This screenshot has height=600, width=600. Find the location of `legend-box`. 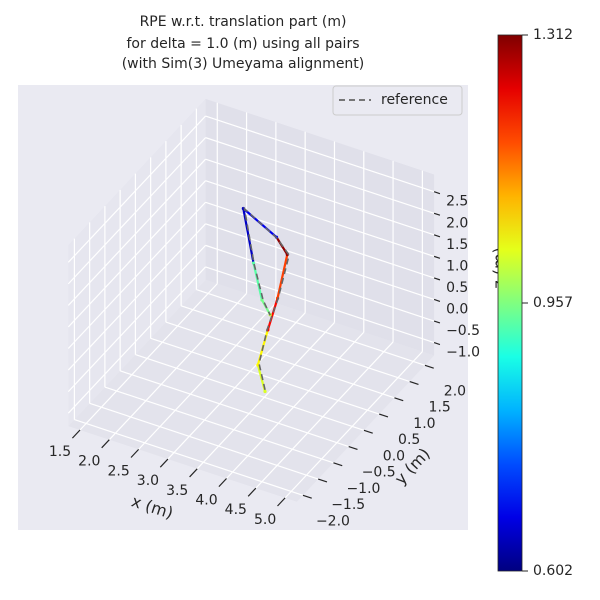

legend-box is located at coordinates (397, 100).